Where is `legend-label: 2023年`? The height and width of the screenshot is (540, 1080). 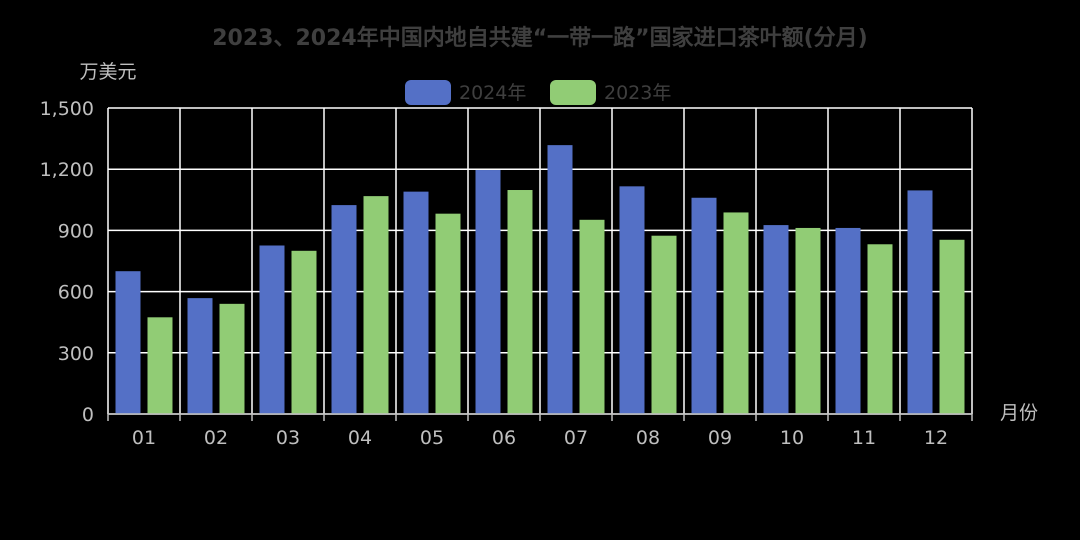 legend-label: 2023年 is located at coordinates (637, 93).